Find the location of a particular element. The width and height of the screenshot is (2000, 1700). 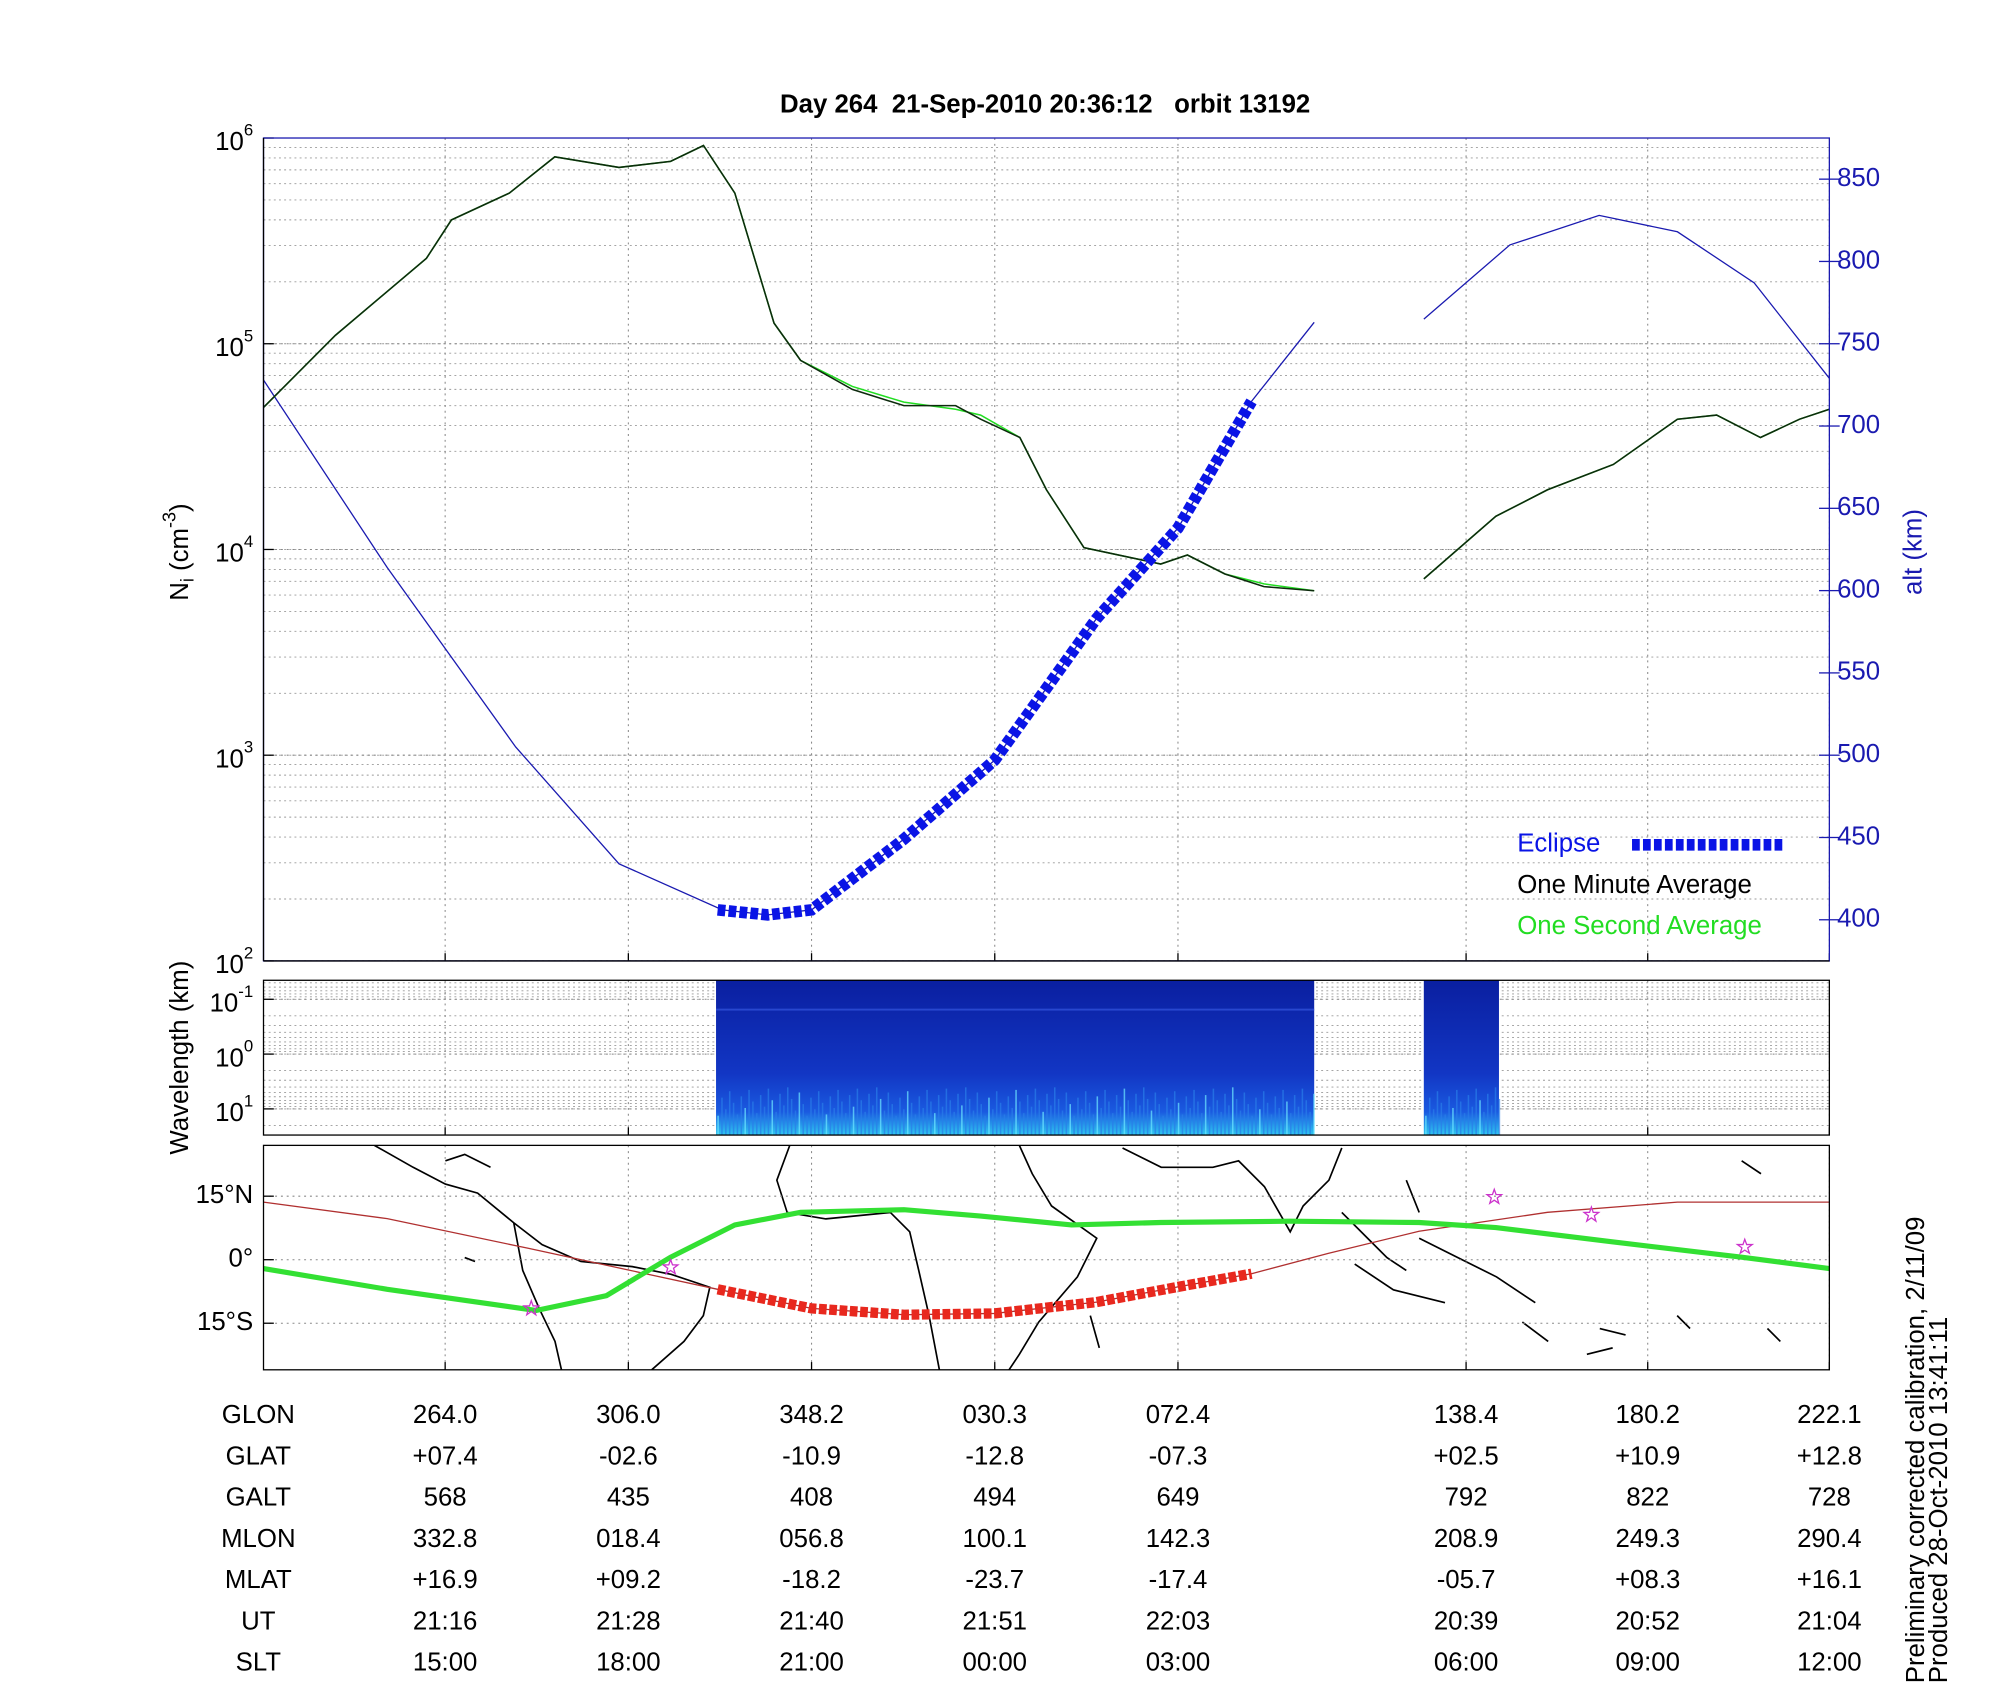

track-line is located at coordinates (984, 1294).